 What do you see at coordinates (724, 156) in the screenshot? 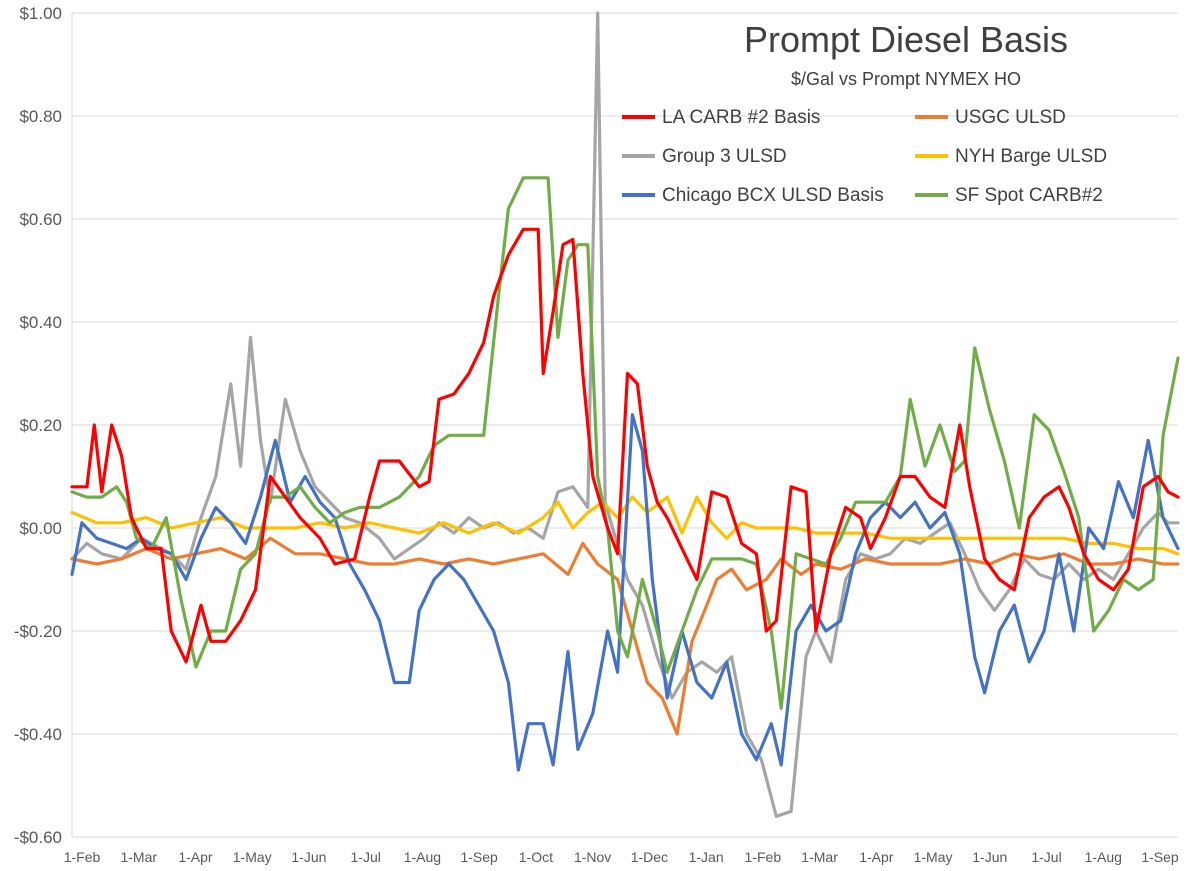
I see `legend-label: Group 3 ULSD` at bounding box center [724, 156].